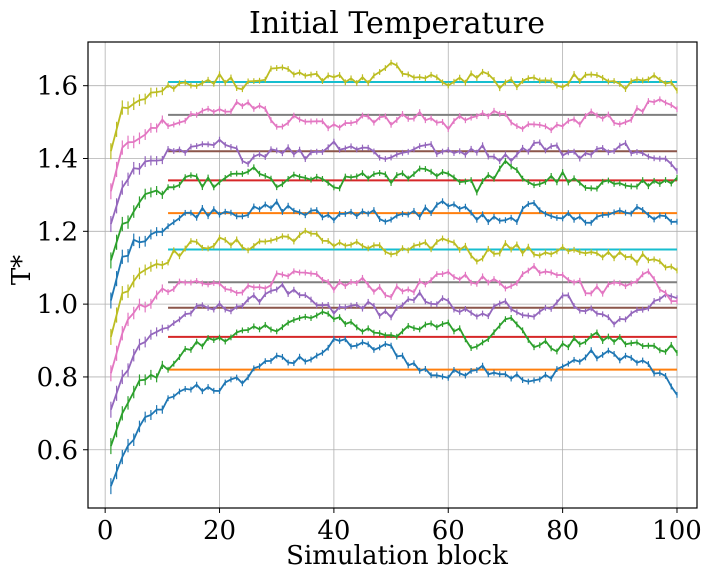 The width and height of the screenshot is (718, 581). Describe the element at coordinates (397, 23) in the screenshot. I see `chart-title: Initial Temperature` at that location.